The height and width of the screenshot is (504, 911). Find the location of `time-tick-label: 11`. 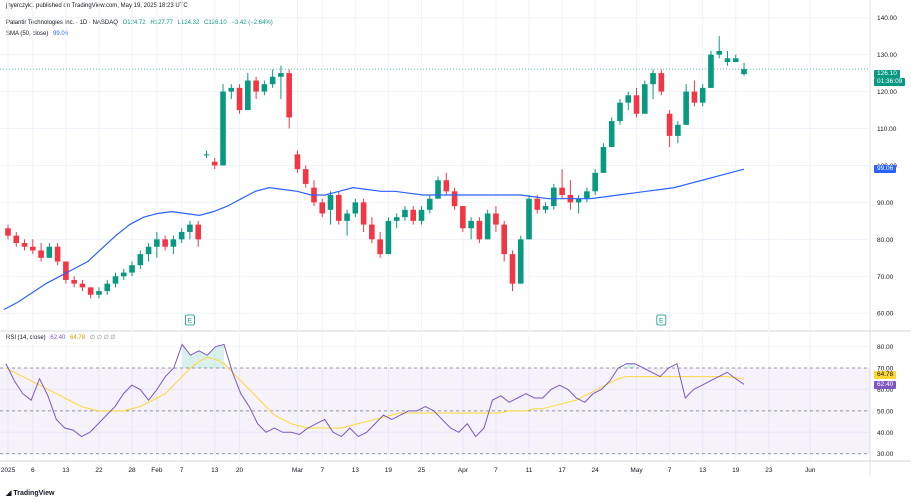

time-tick-label: 11 is located at coordinates (529, 470).